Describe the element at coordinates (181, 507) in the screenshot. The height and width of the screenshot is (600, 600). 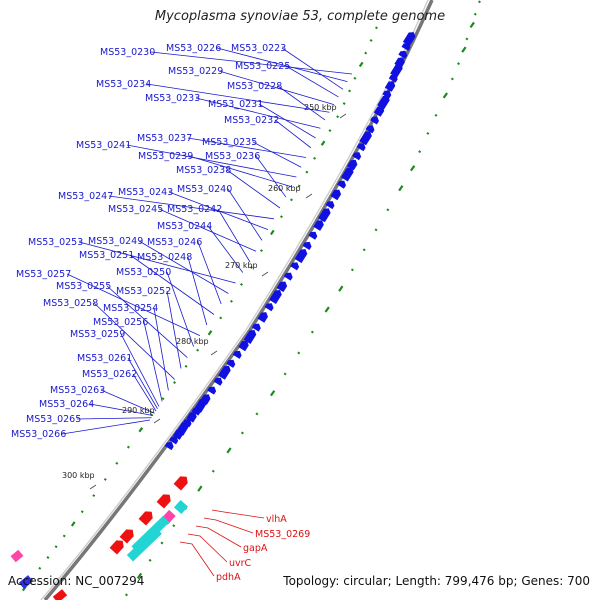
I see `cyan-feature` at that location.